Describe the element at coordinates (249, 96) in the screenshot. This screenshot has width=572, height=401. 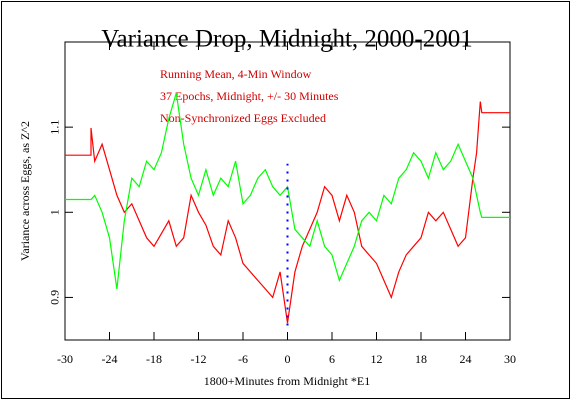
I see `annotation: 37 Epochs, Midnight, +/- 30 Minutes` at that location.